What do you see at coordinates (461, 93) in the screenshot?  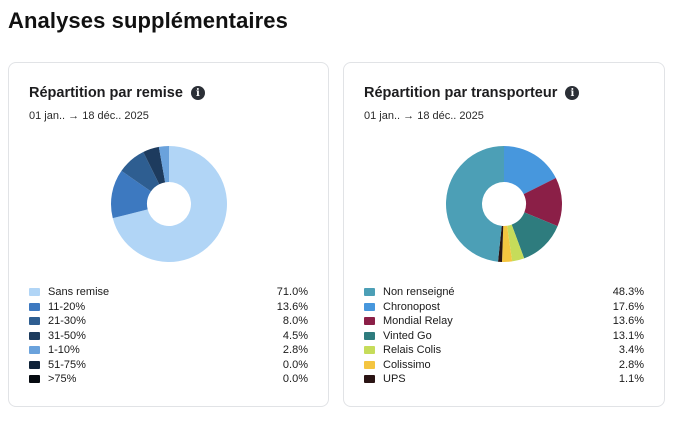 I see `card-title-text: Répartition par transporteur` at bounding box center [461, 93].